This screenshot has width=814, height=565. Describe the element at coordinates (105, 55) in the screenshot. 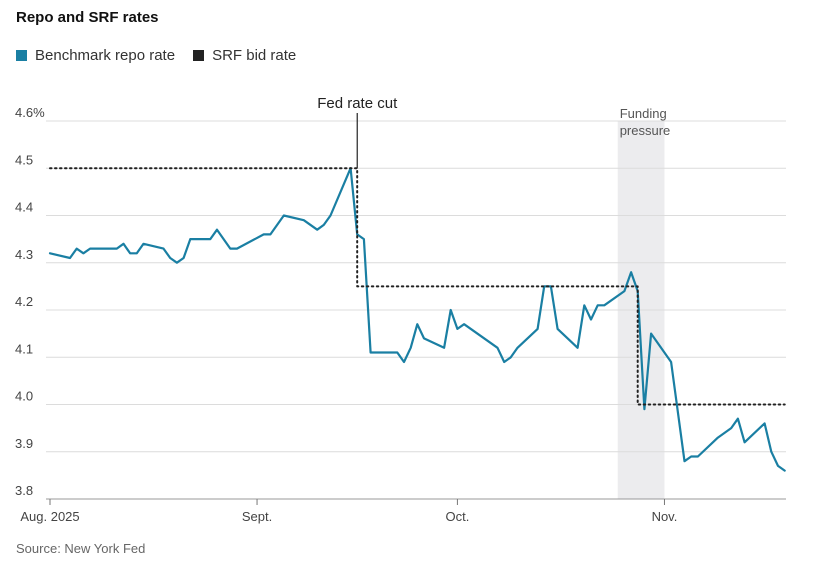

I see `legend-label-repo: Benchmark repo rate` at that location.